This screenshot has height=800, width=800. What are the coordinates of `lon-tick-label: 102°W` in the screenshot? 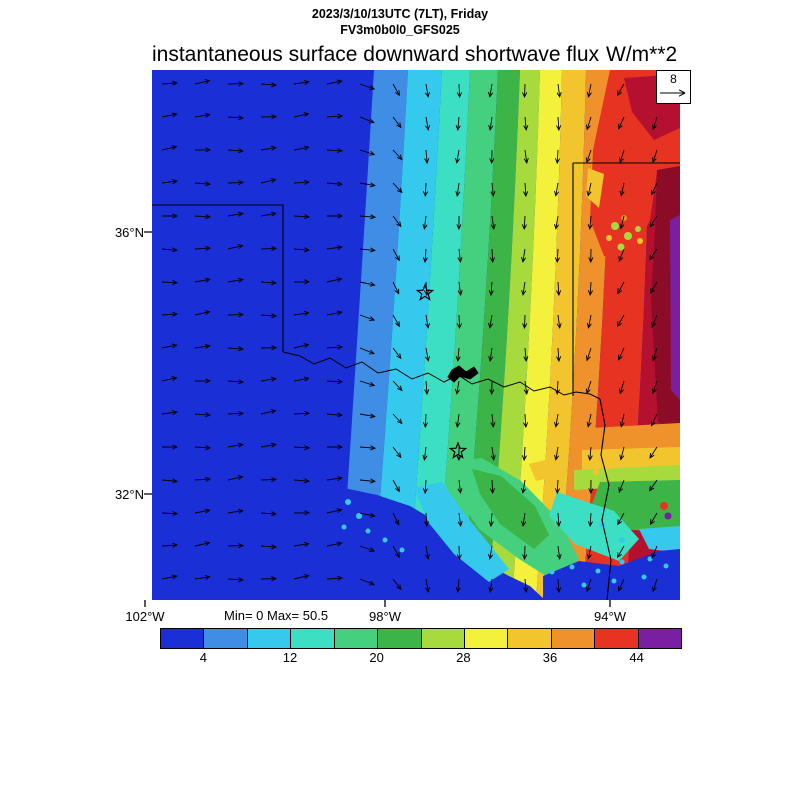 It's located at (145, 616).